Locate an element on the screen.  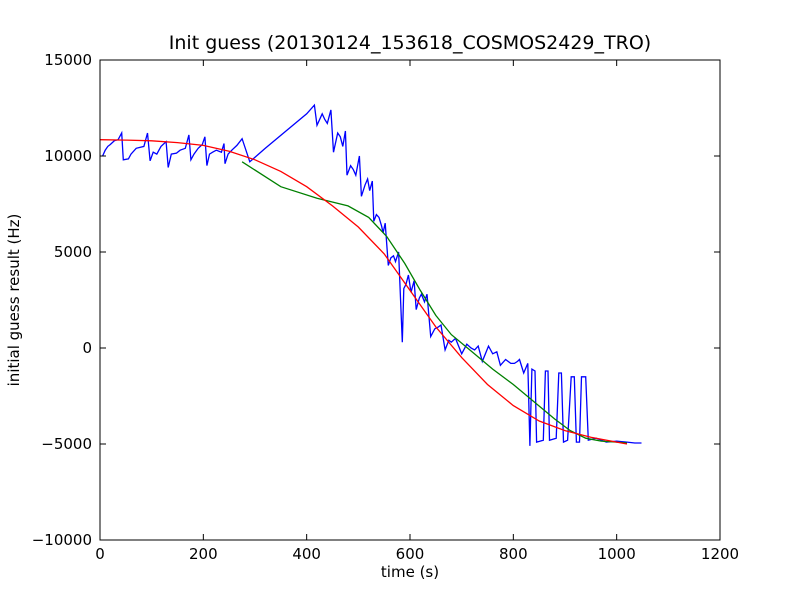
x-tick-label: 1200 is located at coordinates (720, 554).